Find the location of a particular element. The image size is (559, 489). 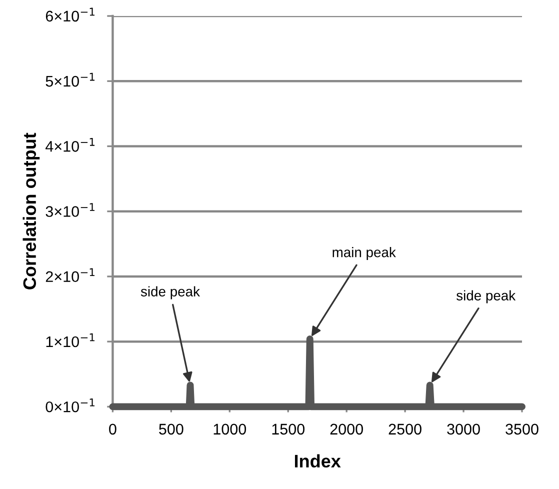

y-tick-label: 4×10$^{−1}$ is located at coordinates (70, 145).